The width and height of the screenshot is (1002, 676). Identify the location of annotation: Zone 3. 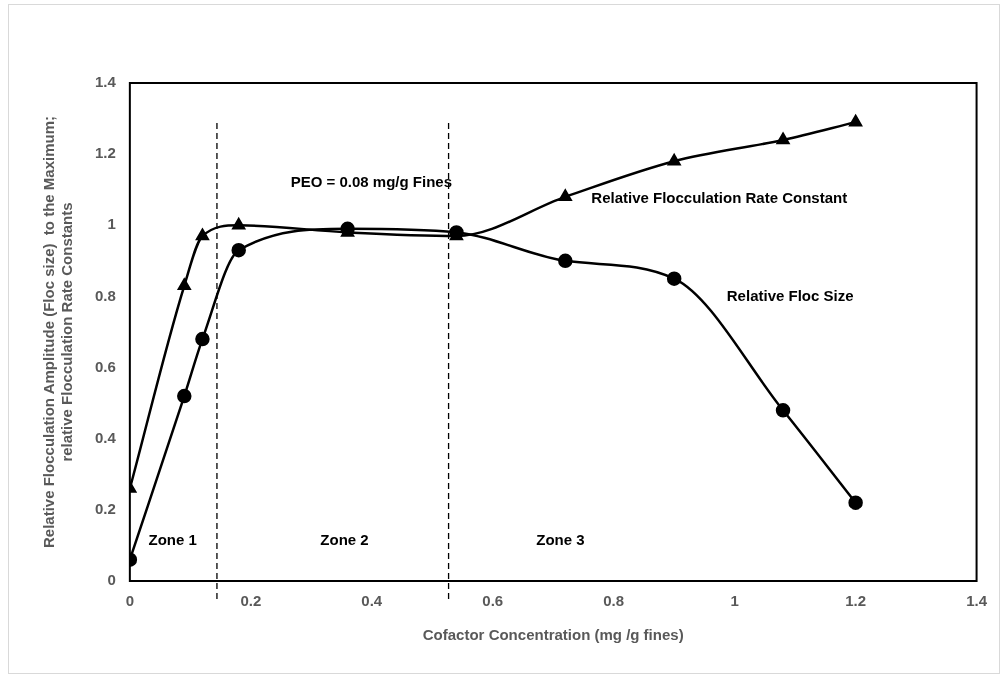
(560, 540).